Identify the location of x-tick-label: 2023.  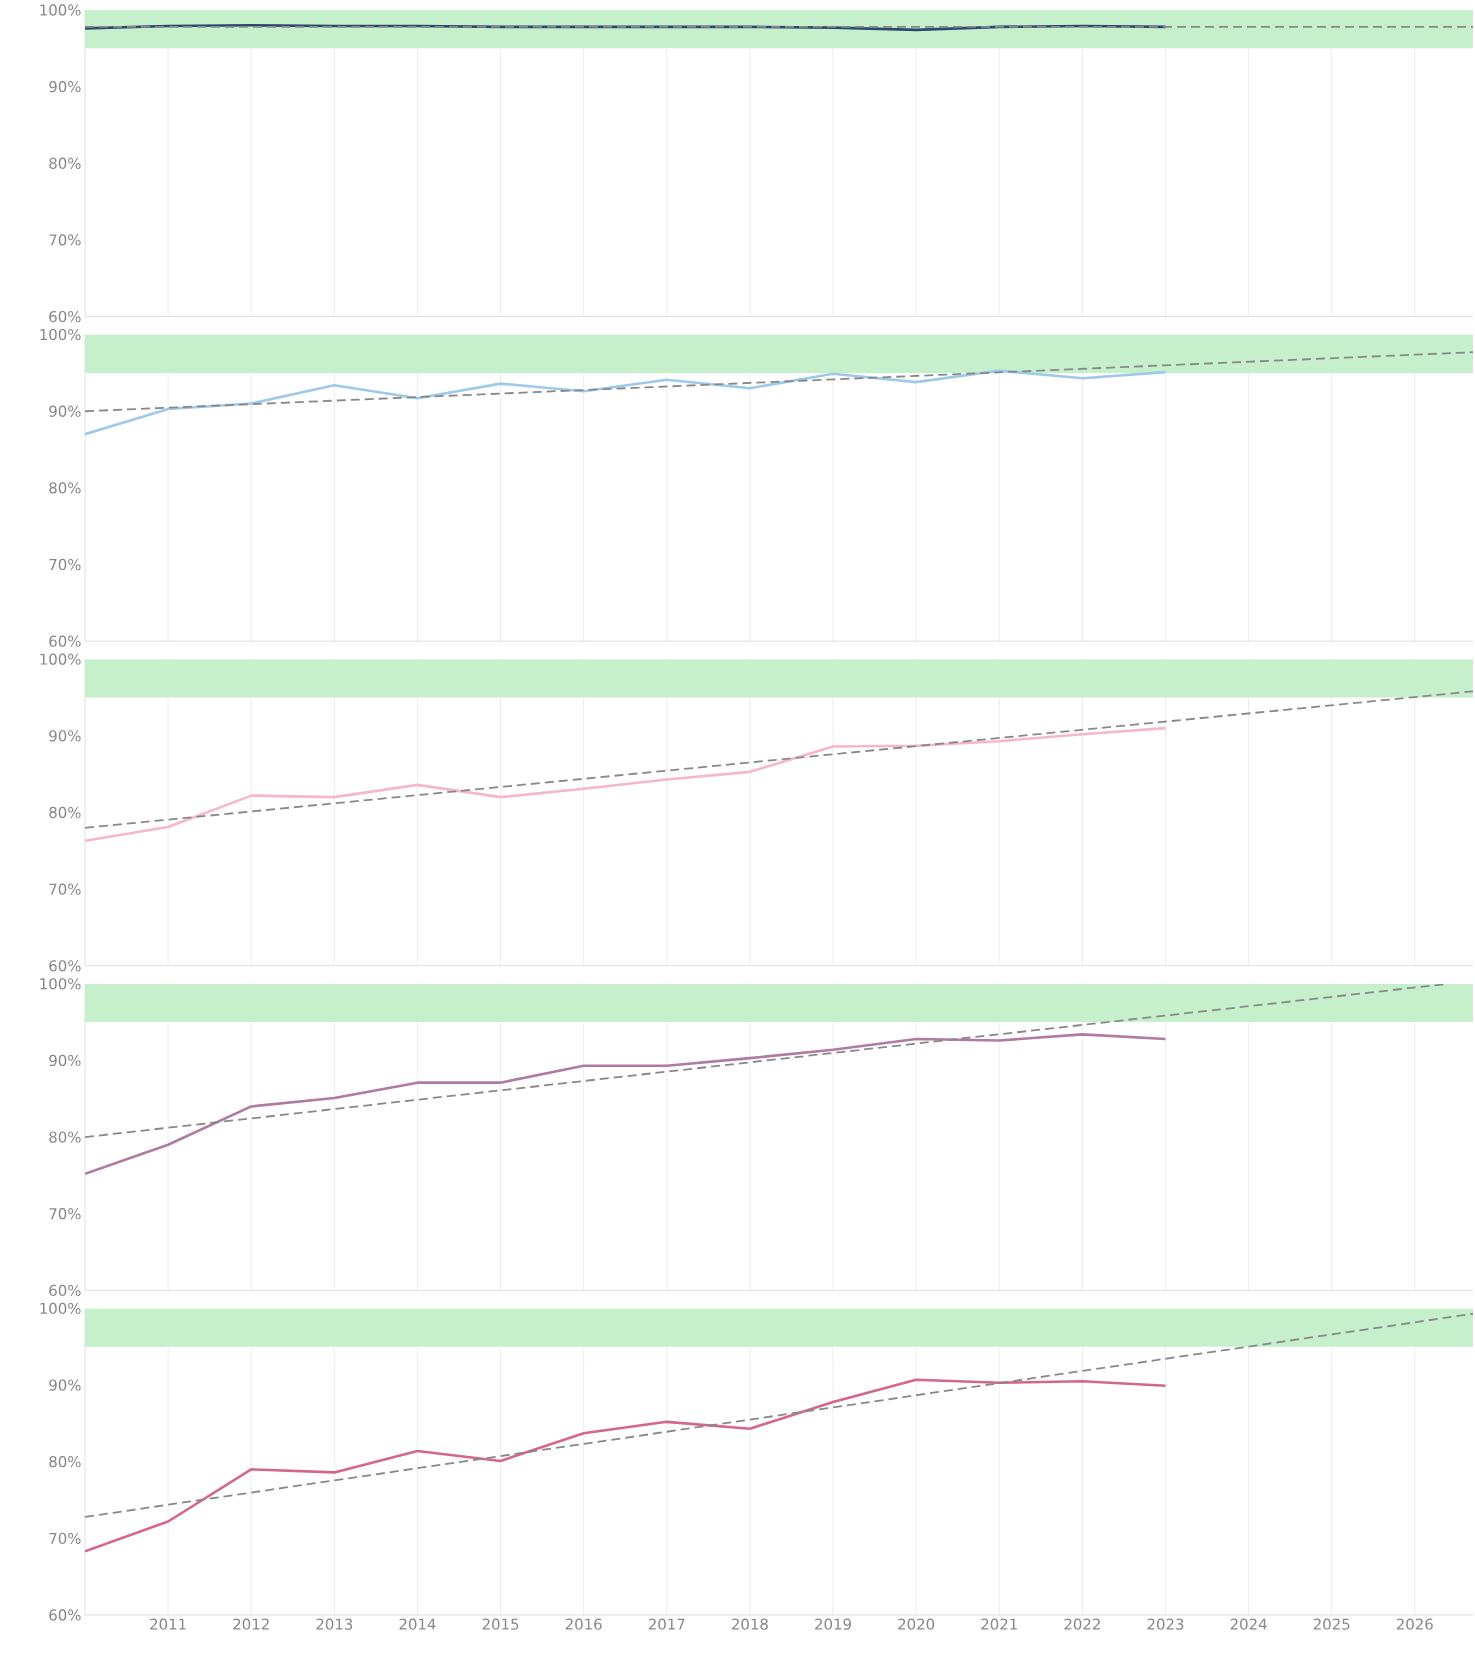
(1165, 1624).